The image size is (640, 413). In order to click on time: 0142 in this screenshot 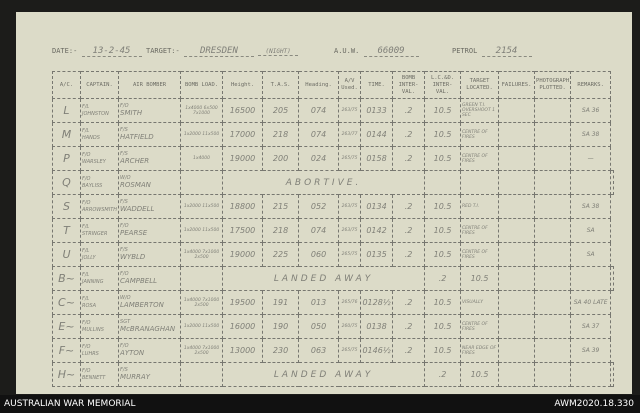, I will do `click(377, 230)`.